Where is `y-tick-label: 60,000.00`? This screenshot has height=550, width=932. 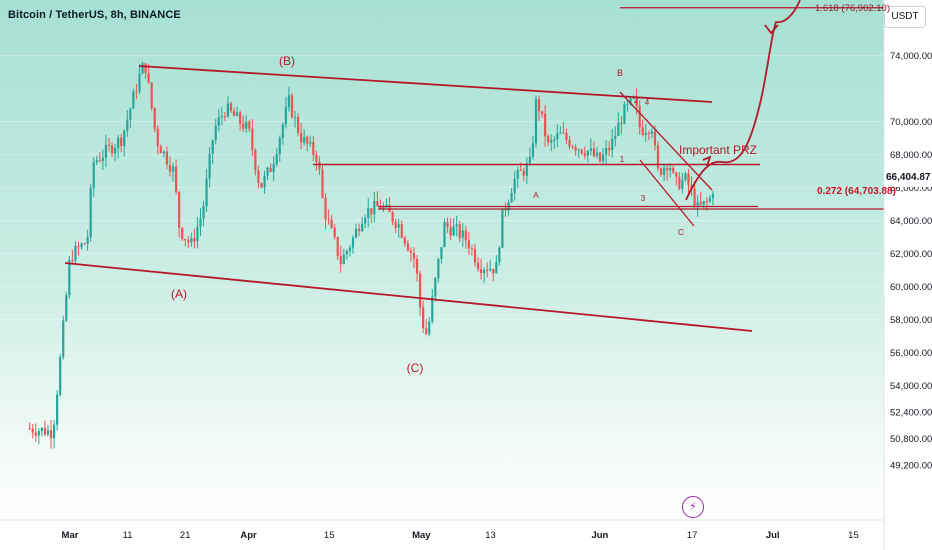
y-tick-label: 60,000.00 is located at coordinates (911, 287).